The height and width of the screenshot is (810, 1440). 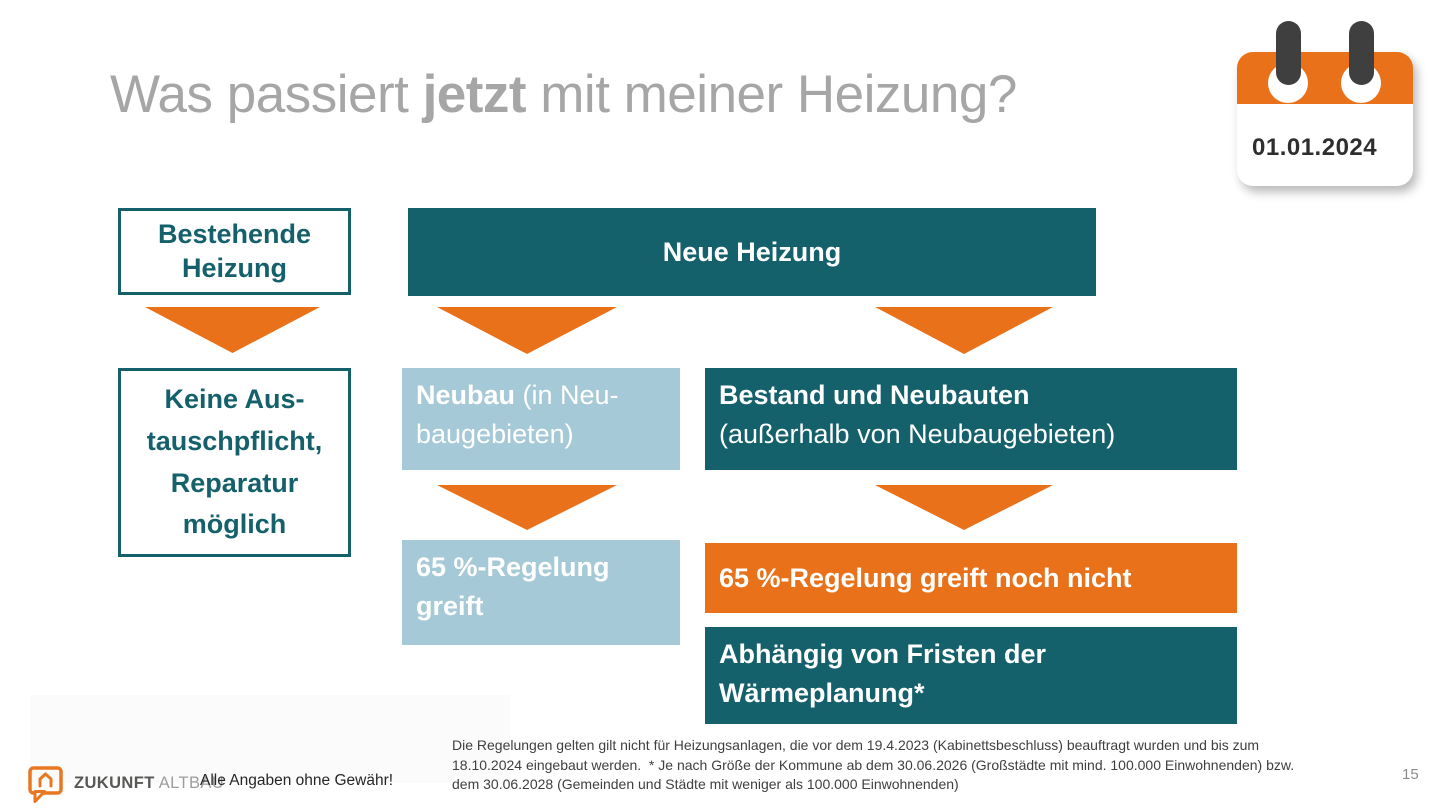 I want to click on title-emphasis: jetzt, so click(x=474, y=94).